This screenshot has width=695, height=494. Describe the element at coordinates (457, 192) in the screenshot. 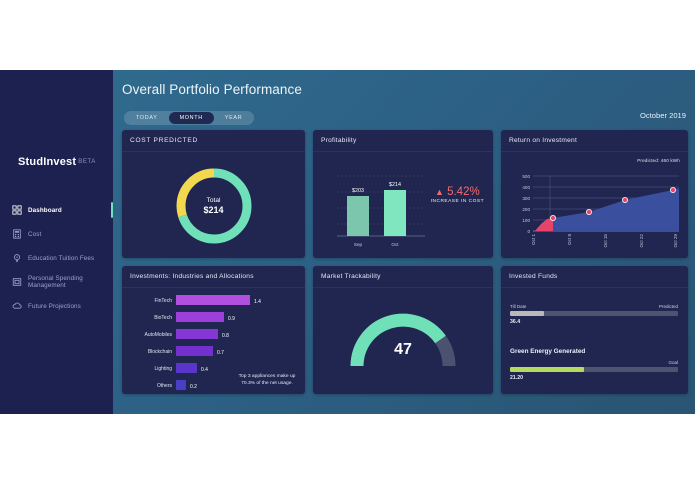

I see `cost-change-value: ▲ 5.42%` at that location.